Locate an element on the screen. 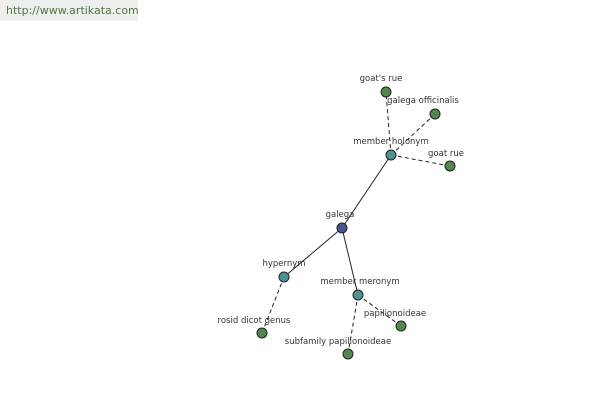 The width and height of the screenshot is (600, 400). node-label: goat rue is located at coordinates (446, 154).